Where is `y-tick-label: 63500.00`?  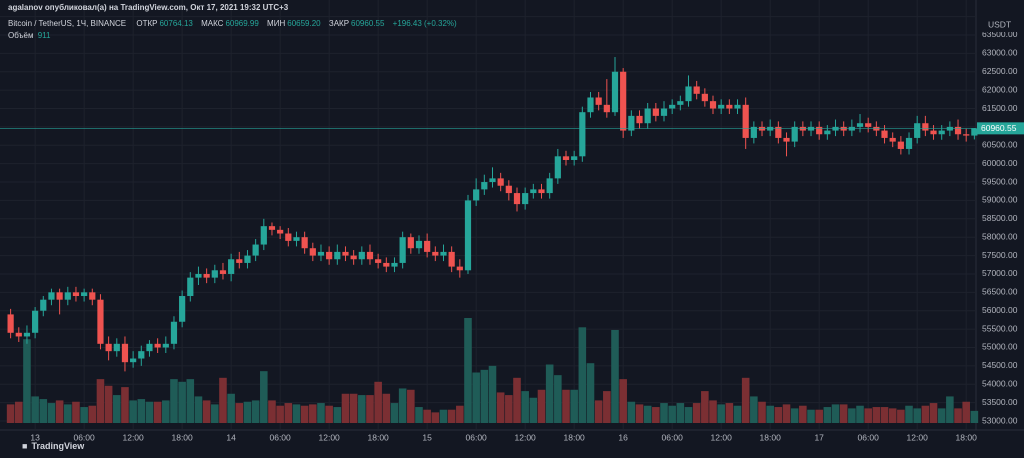
y-tick-label: 63500.00 is located at coordinates (1000, 34).